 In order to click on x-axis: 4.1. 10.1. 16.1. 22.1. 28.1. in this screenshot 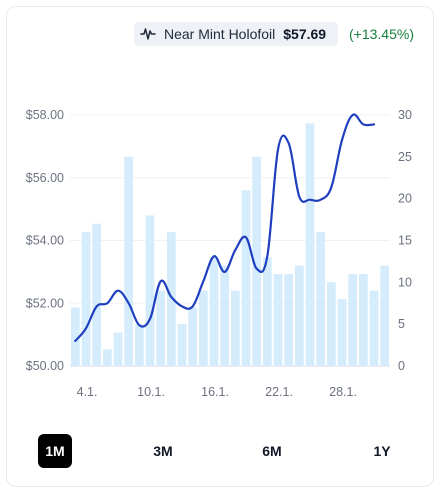, I will do `click(217, 392)`.